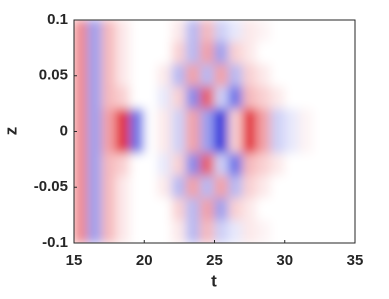 This screenshot has height=299, width=389. I want to click on x-tick-label: 25, so click(214, 260).